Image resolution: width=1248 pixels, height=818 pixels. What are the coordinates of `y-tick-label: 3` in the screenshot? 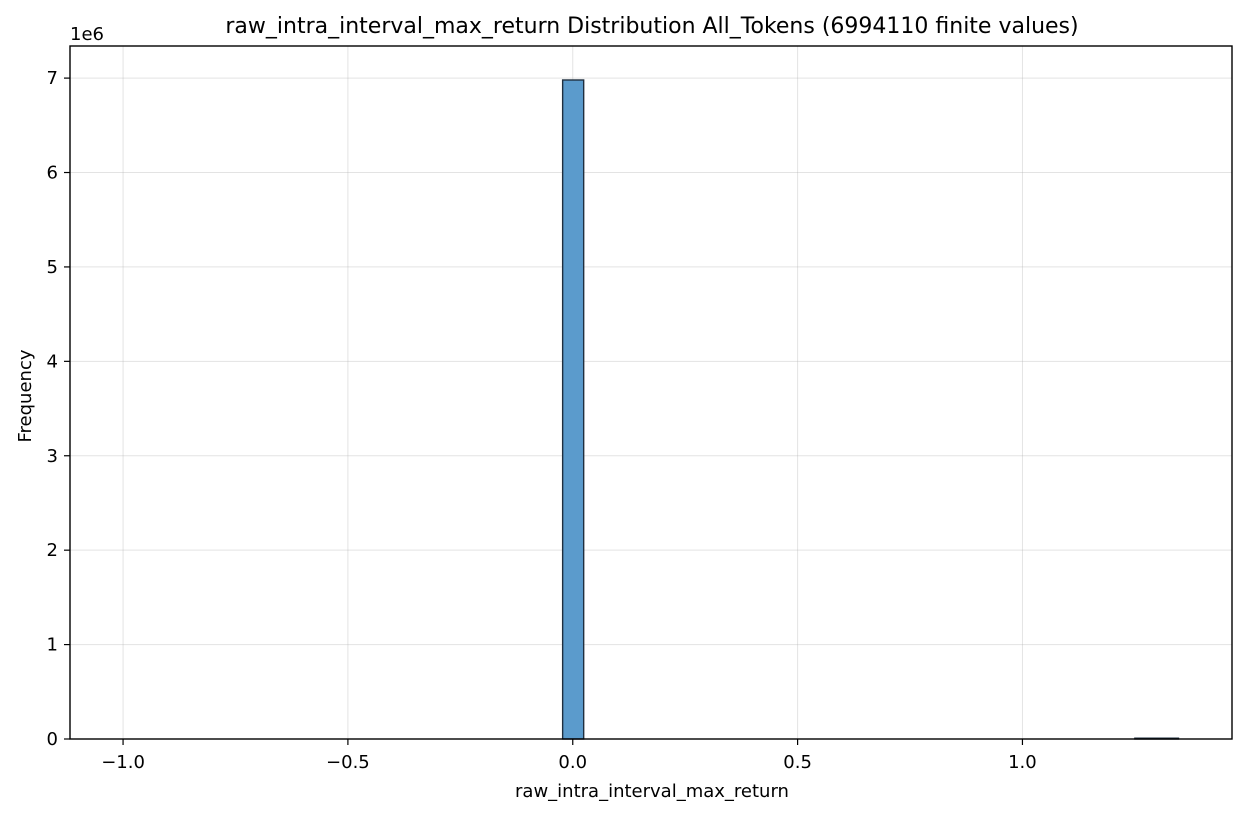 It's located at (52, 456).